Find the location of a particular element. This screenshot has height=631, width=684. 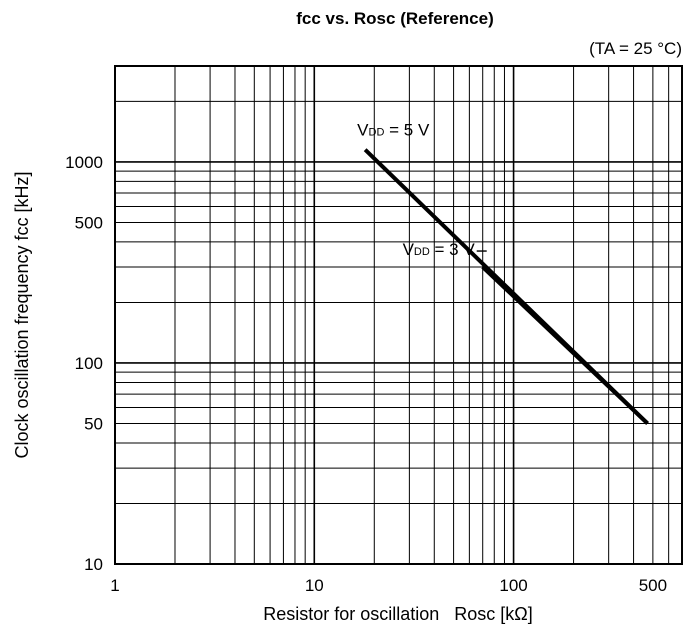

x-tick-label: 1 is located at coordinates (114, 585).